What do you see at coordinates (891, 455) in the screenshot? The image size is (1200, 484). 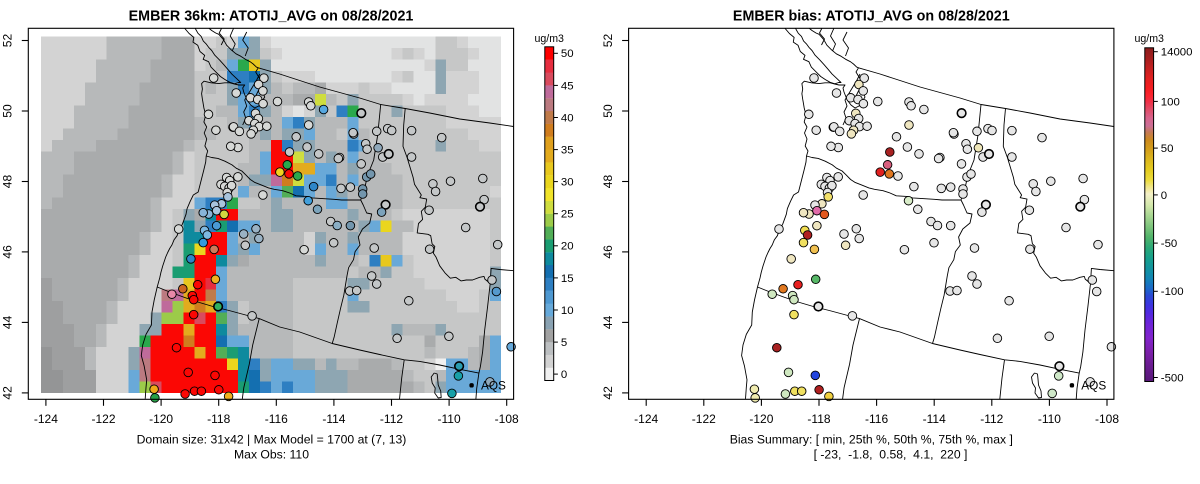 I see `svg-text:[ -23, -1.8, 0.58, 4.1, 22: [ -23, -1.8, 0.58, 4.1, 220 ]` at bounding box center [891, 455].